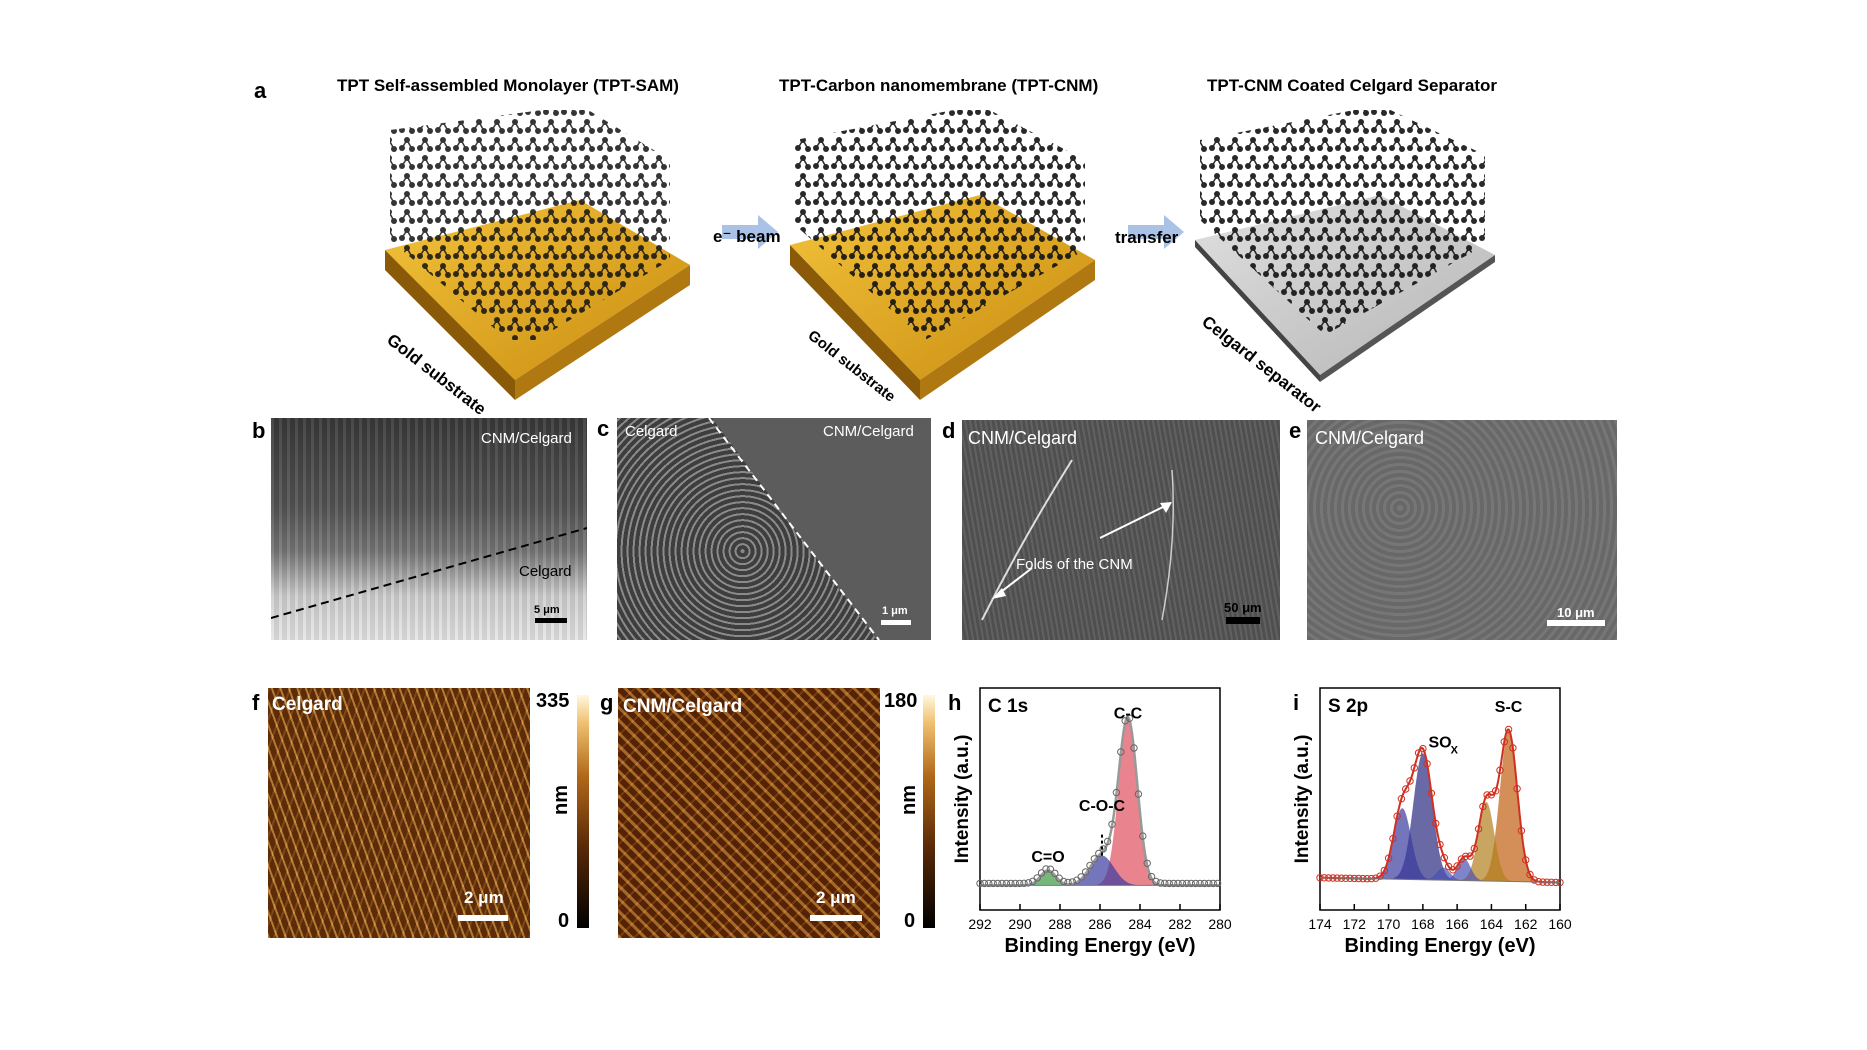 This screenshot has width=1867, height=1050. Describe the element at coordinates (901, 701) in the screenshot. I see `colorbar-g-max: 180` at that location.